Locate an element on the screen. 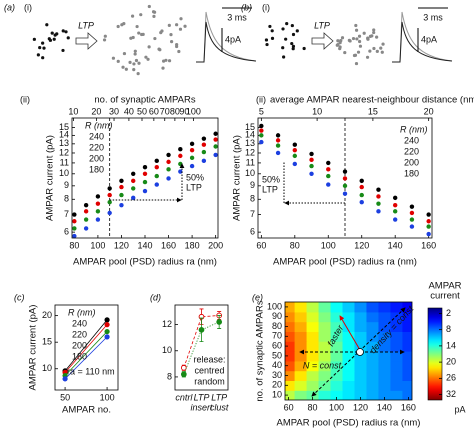 Image resolution: width=474 pixels, height=448 pixels. y-tick-label: 100 is located at coordinates (274, 306).